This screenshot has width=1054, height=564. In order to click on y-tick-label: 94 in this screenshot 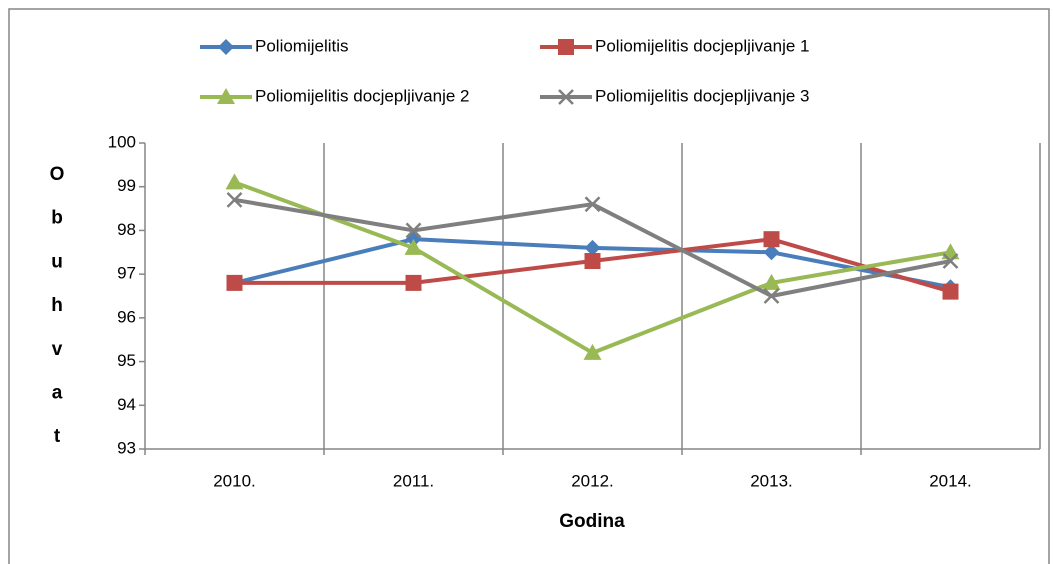, I will do `click(126, 404)`.